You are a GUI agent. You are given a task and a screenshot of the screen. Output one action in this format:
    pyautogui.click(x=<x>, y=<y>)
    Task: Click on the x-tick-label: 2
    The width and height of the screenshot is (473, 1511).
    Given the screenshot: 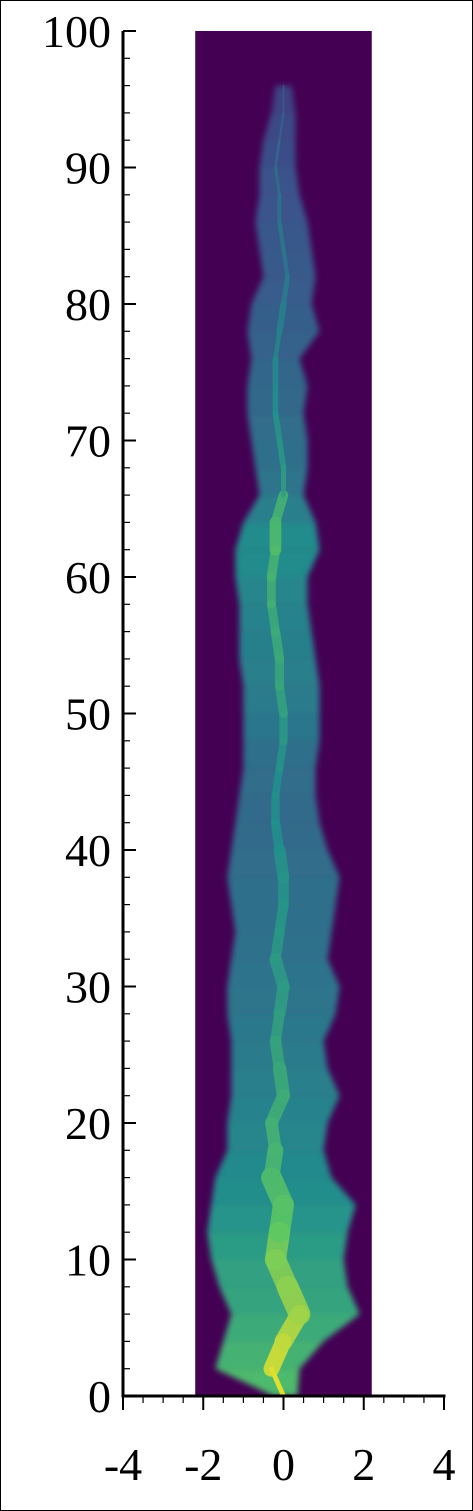 What is the action you would take?
    pyautogui.click(x=363, y=1464)
    